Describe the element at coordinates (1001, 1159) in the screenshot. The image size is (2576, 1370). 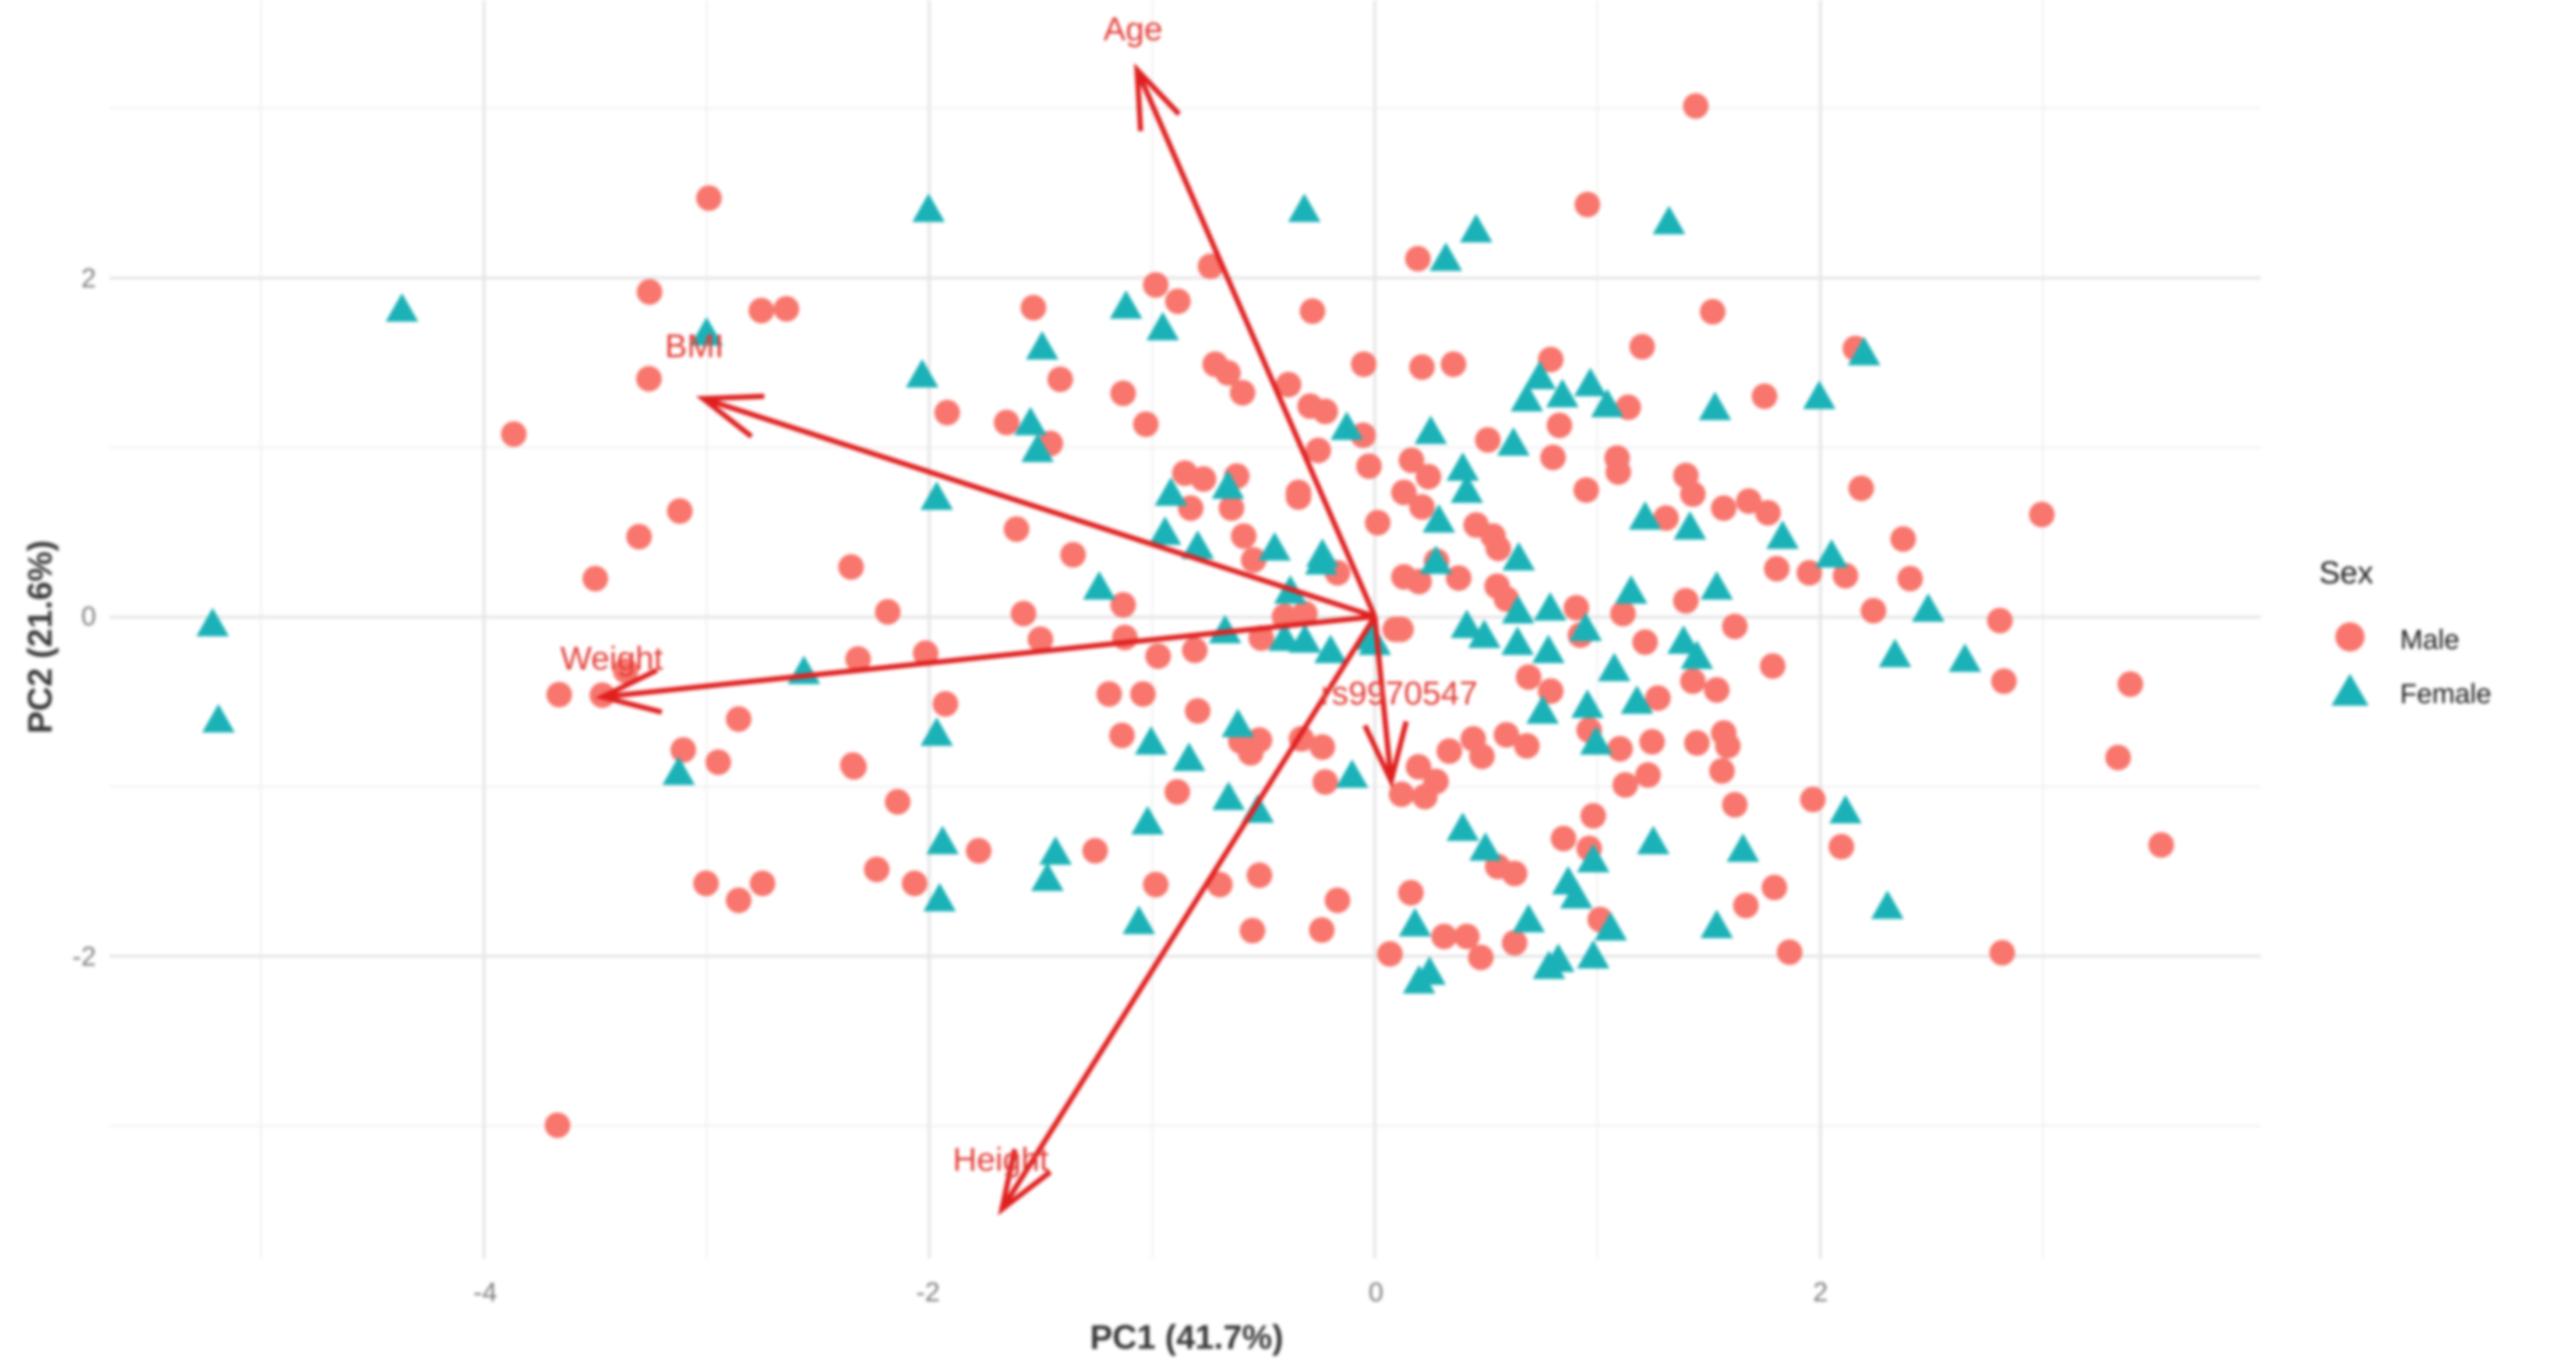
I see `svg-text: Height` at that location.